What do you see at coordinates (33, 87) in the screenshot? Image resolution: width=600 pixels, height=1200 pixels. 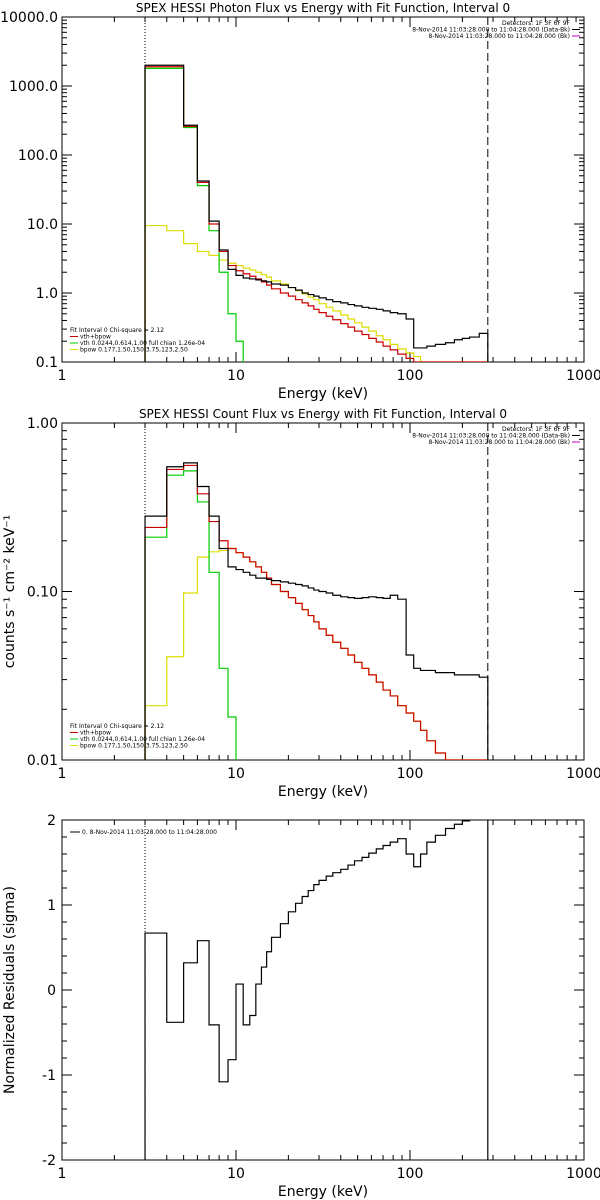 I see `y-tick-label: 1000.0` at bounding box center [33, 87].